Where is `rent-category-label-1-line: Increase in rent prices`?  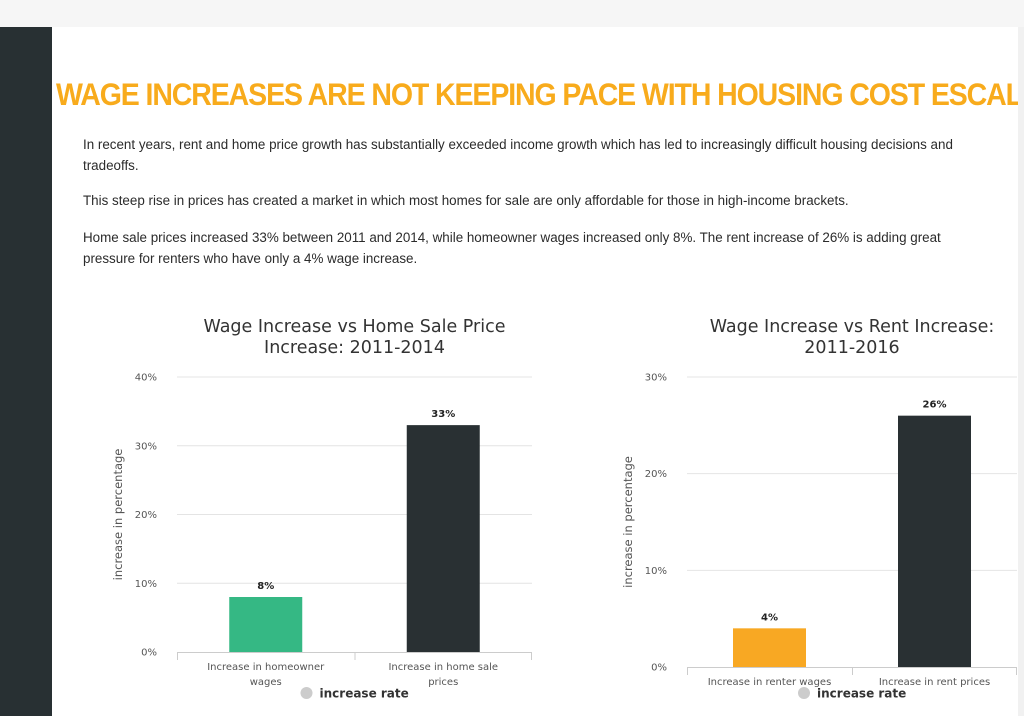
rent-category-label-1-line: Increase in rent prices is located at coordinates (934, 682).